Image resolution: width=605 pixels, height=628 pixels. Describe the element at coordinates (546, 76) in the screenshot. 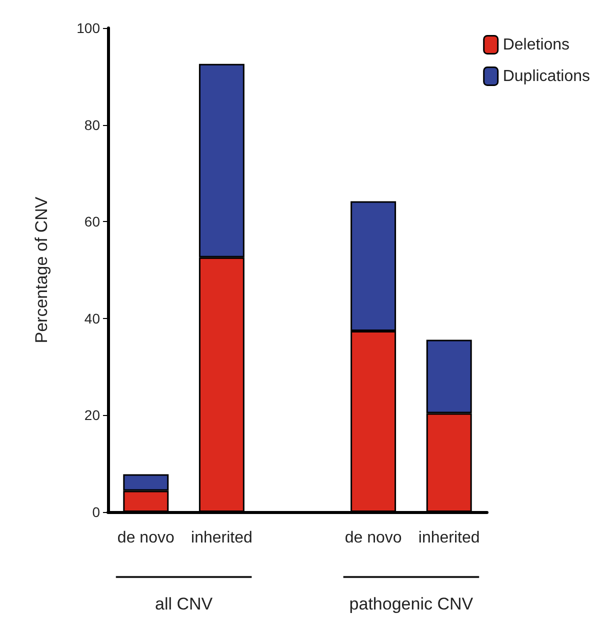

I see `legend-label: Duplications` at that location.